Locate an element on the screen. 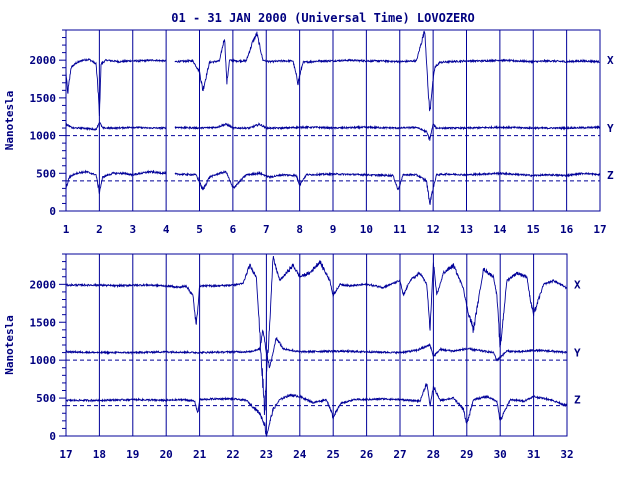  x-tick-label: 29 is located at coordinates (466, 454).